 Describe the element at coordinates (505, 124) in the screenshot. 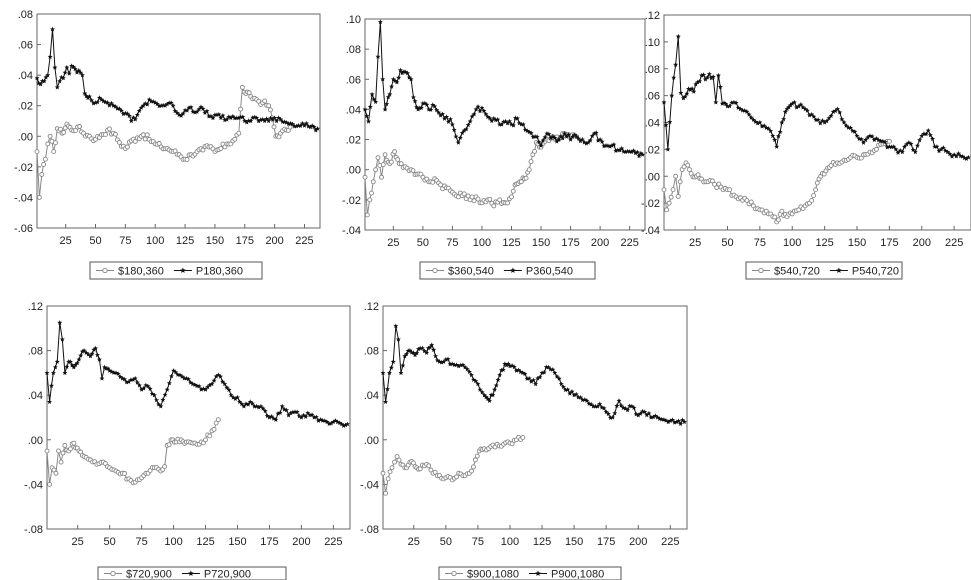

I see `plot-frame` at that location.